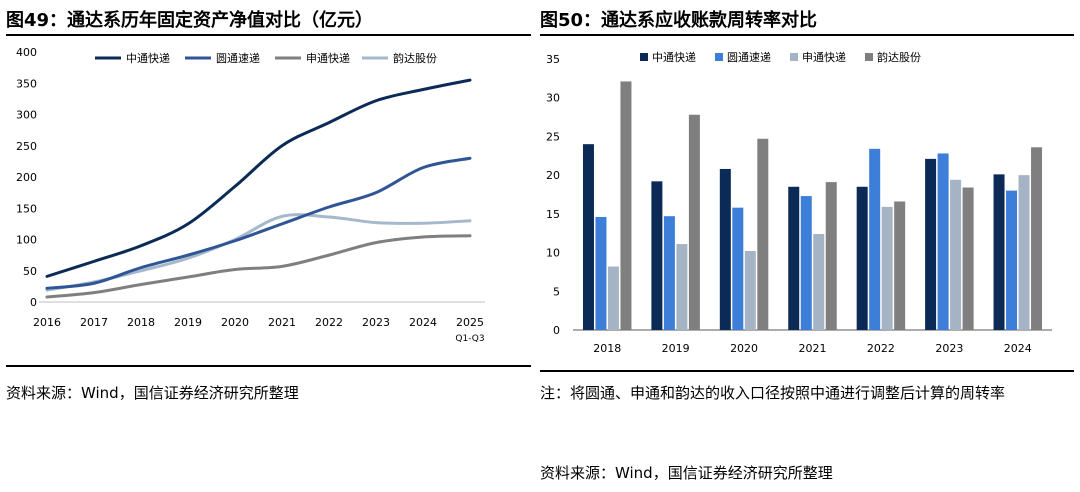  Describe the element at coordinates (26, 177) in the screenshot. I see `y-tick-label: 200` at that location.